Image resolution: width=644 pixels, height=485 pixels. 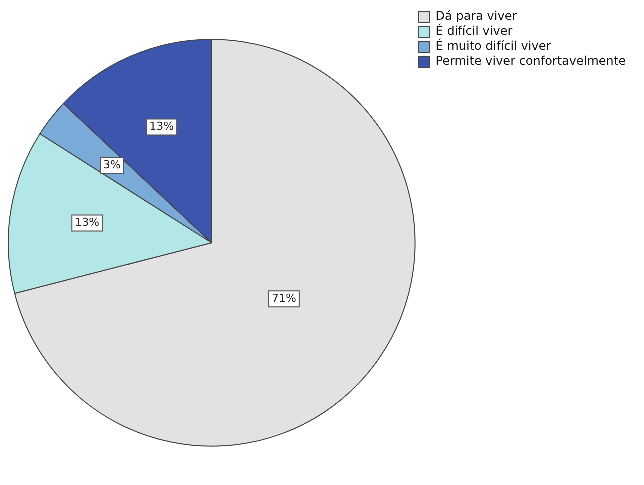 What do you see at coordinates (112, 165) in the screenshot?
I see `data-label: 3%` at bounding box center [112, 165].